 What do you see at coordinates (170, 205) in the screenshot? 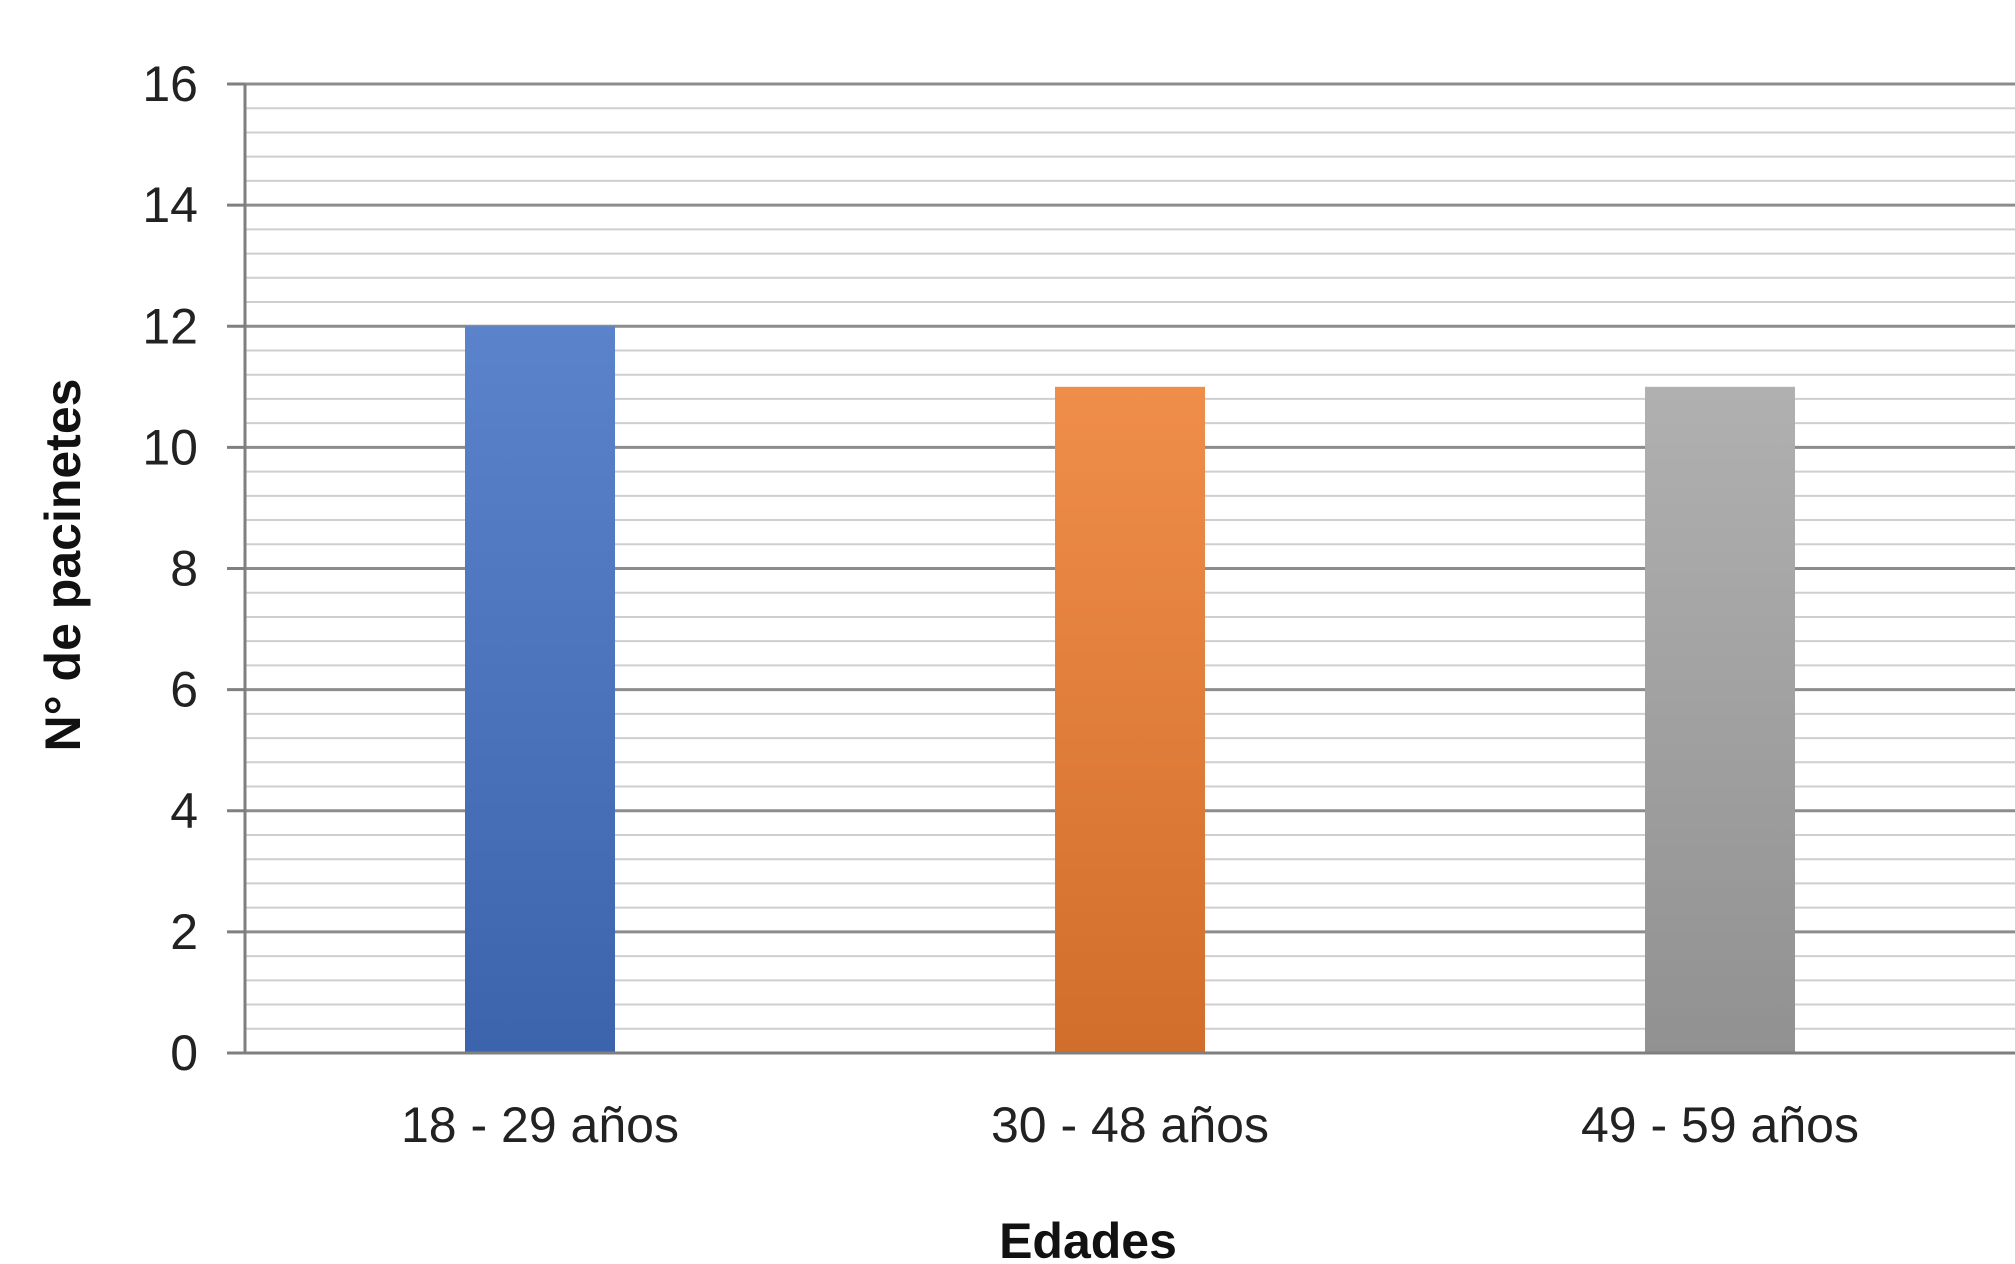
I see `y-tick-label: 14` at bounding box center [170, 205].